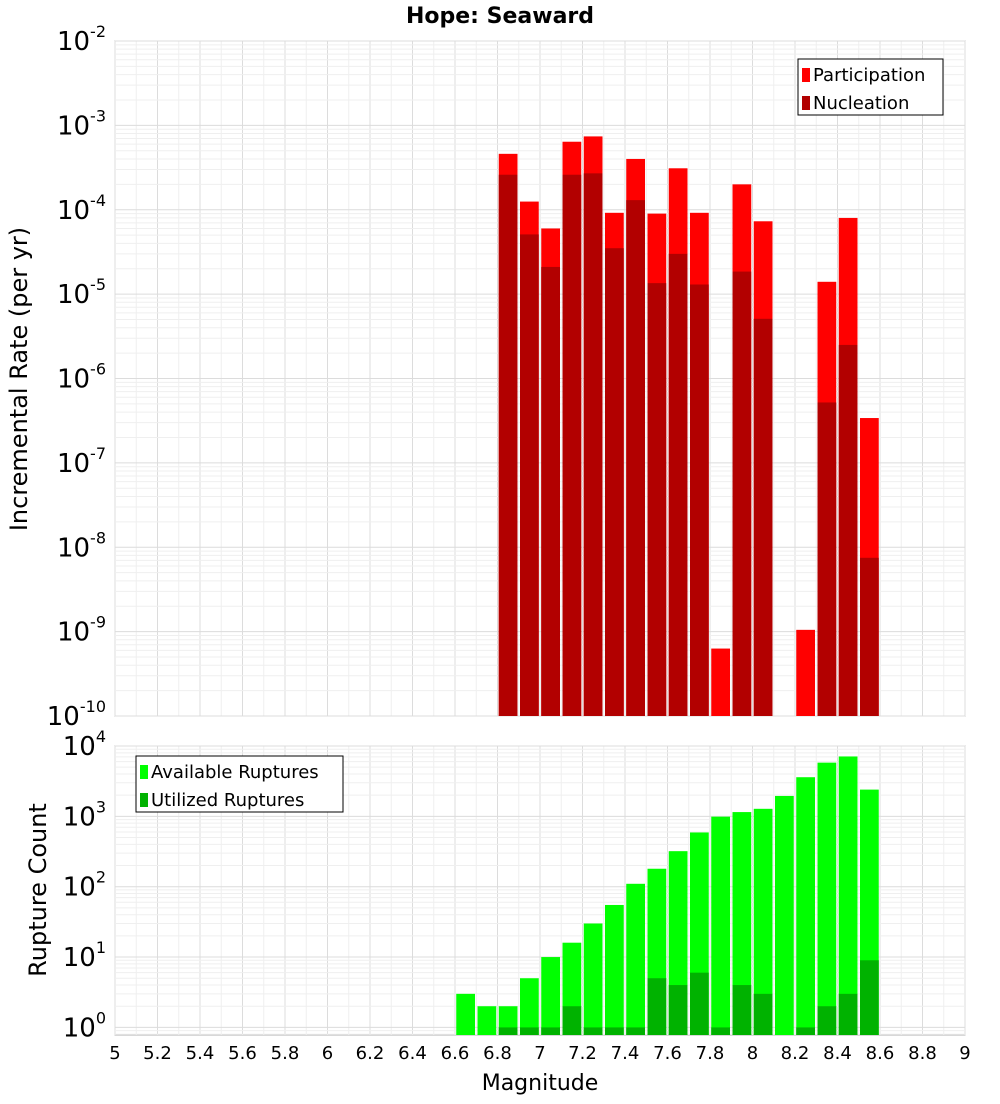 This screenshot has width=1000, height=1104. Describe the element at coordinates (667, 1053) in the screenshot. I see `x-tick-label: 7.6` at that location.